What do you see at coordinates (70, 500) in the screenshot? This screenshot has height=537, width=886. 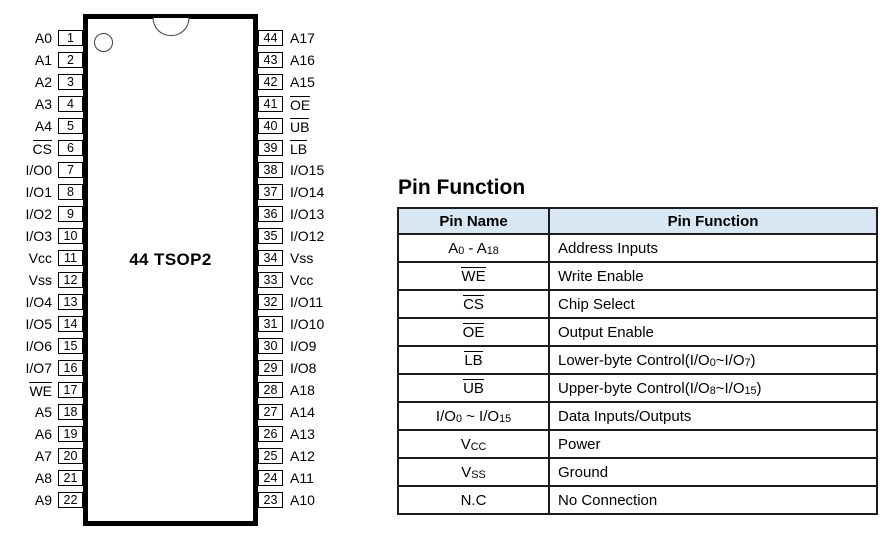 I see `pin-number-box: 22` at bounding box center [70, 500].